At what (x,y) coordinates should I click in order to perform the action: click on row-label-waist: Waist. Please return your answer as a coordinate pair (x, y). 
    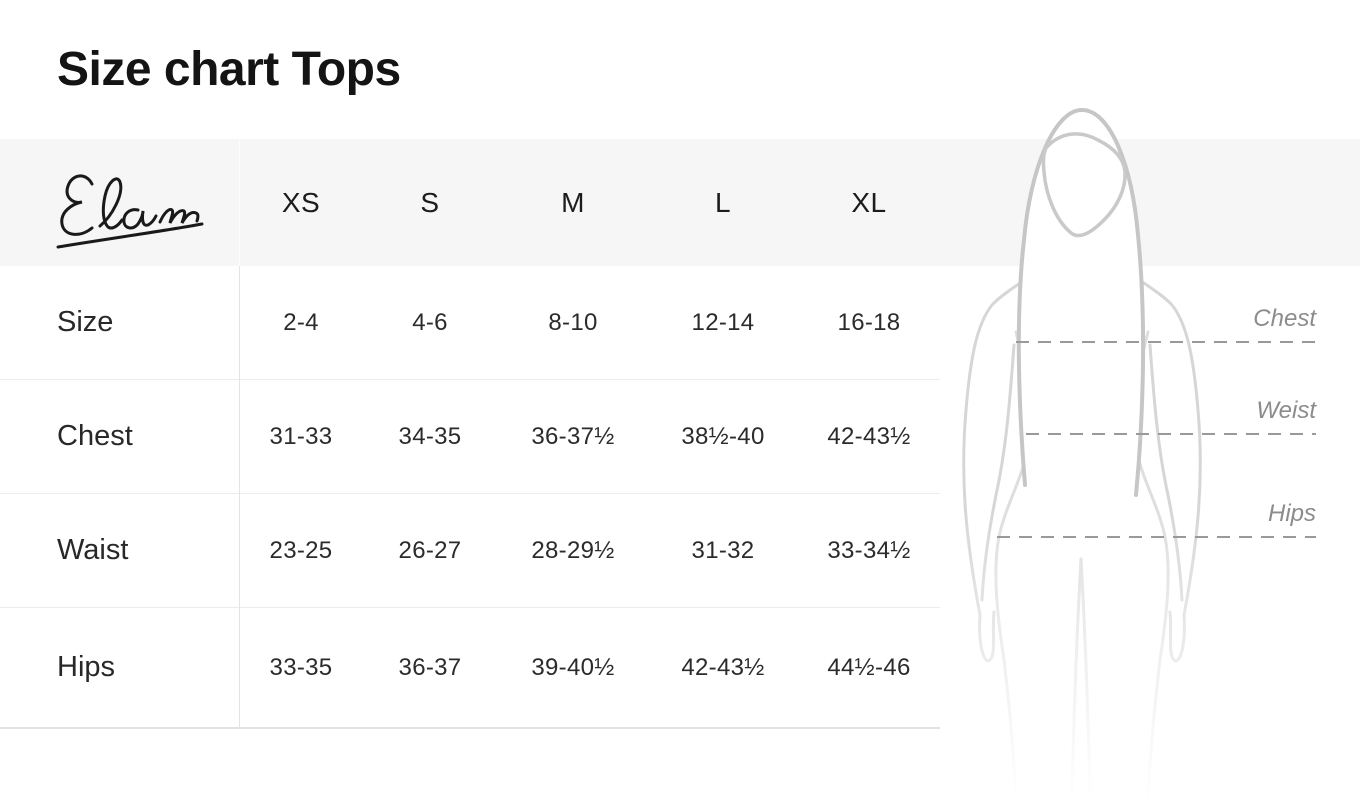
    Looking at the image, I should click on (93, 550).